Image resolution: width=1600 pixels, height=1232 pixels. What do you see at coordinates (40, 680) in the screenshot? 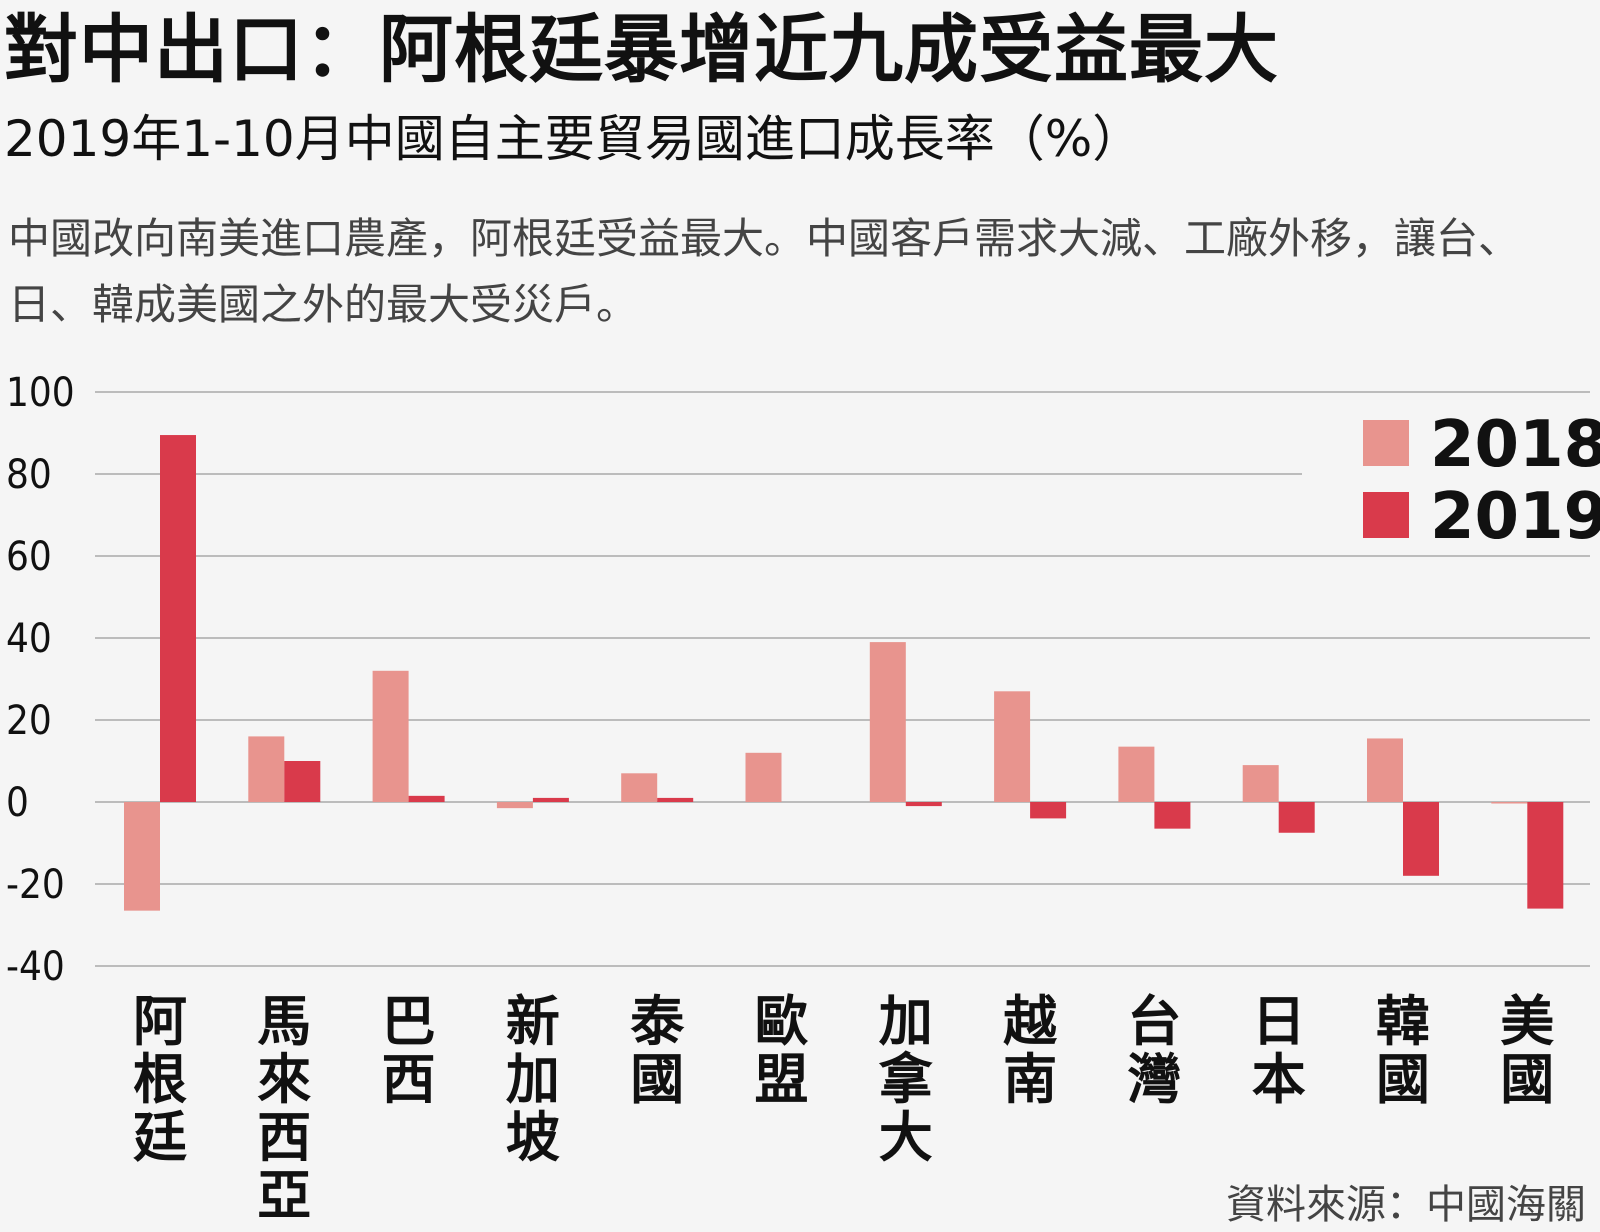
I see `y-axis: 100 80 60 40 20 0 -20 -40` at bounding box center [40, 680].